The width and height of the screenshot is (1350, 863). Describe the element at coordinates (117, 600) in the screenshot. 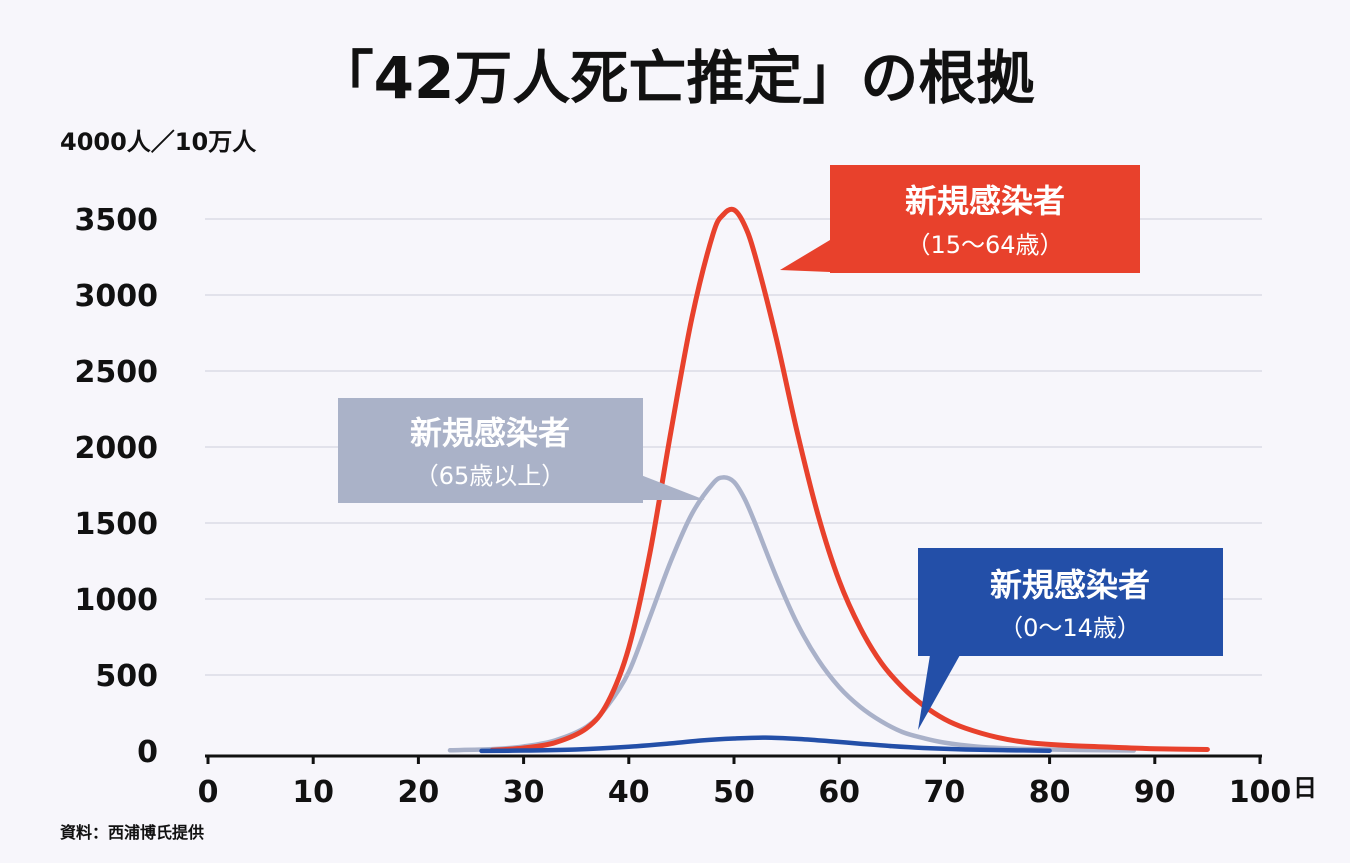

I see `y-tick-label: 1000` at that location.